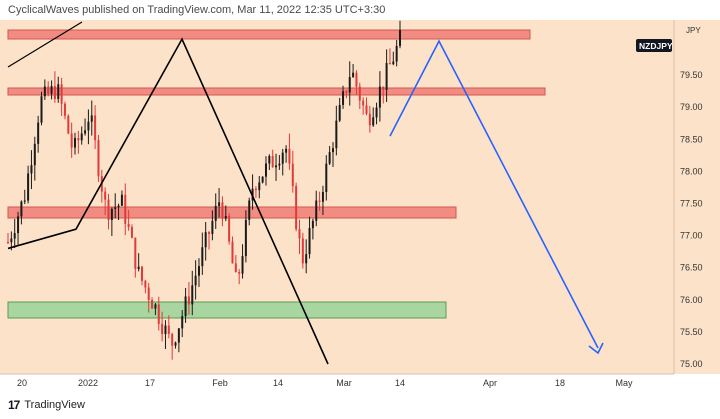 The height and width of the screenshot is (419, 720). I want to click on price-tick-label: 75.50, so click(691, 332).